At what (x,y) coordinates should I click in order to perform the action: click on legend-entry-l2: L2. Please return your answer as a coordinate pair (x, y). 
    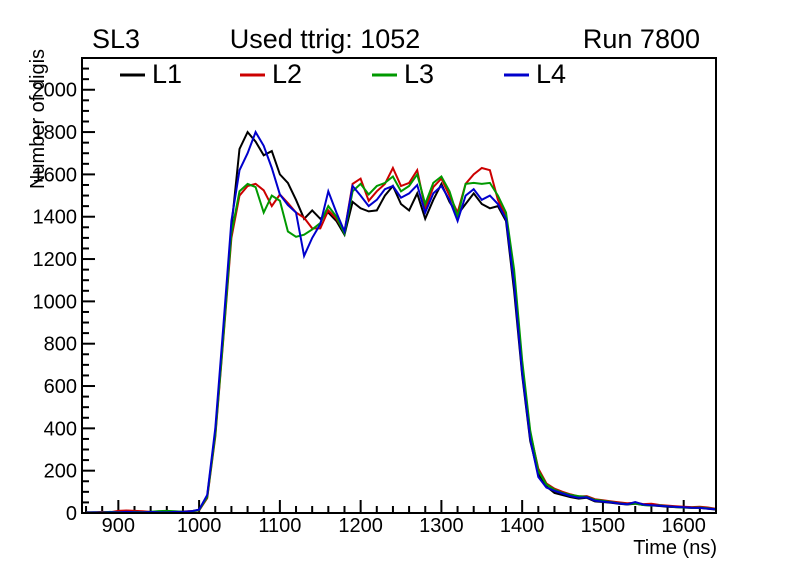
    Looking at the image, I should click on (271, 74).